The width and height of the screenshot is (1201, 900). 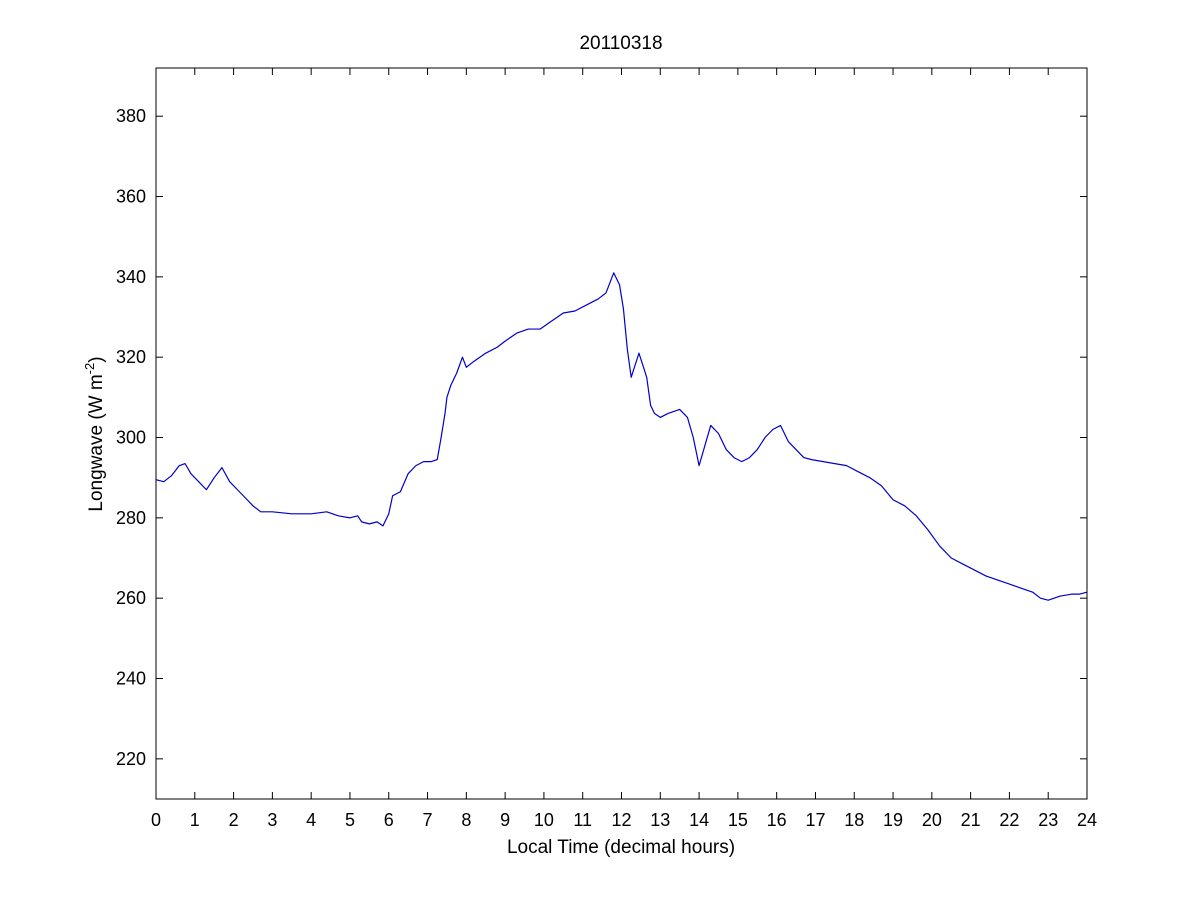 I want to click on x-tick-label: 8, so click(x=466, y=820).